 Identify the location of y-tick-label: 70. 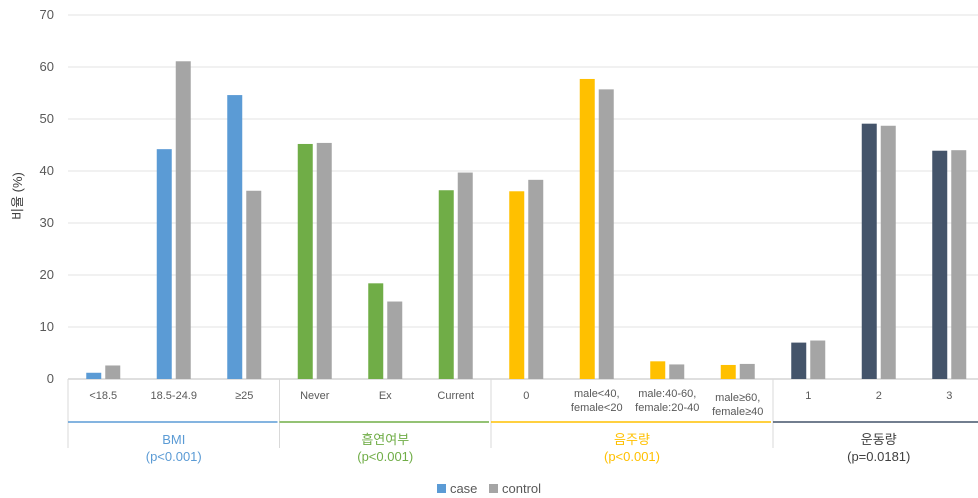
(47, 14).